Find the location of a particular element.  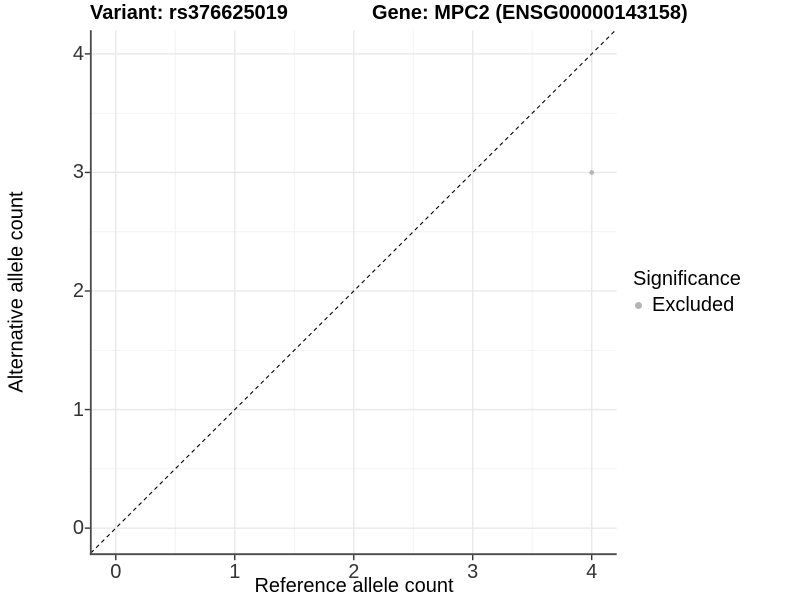

y-tick-label: 1 is located at coordinates (78, 409).